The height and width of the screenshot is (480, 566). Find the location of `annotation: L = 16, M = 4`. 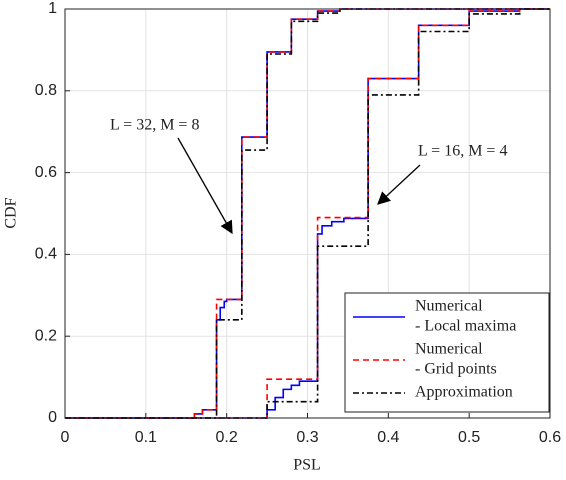

annotation: L = 16, M = 4 is located at coordinates (462, 151).